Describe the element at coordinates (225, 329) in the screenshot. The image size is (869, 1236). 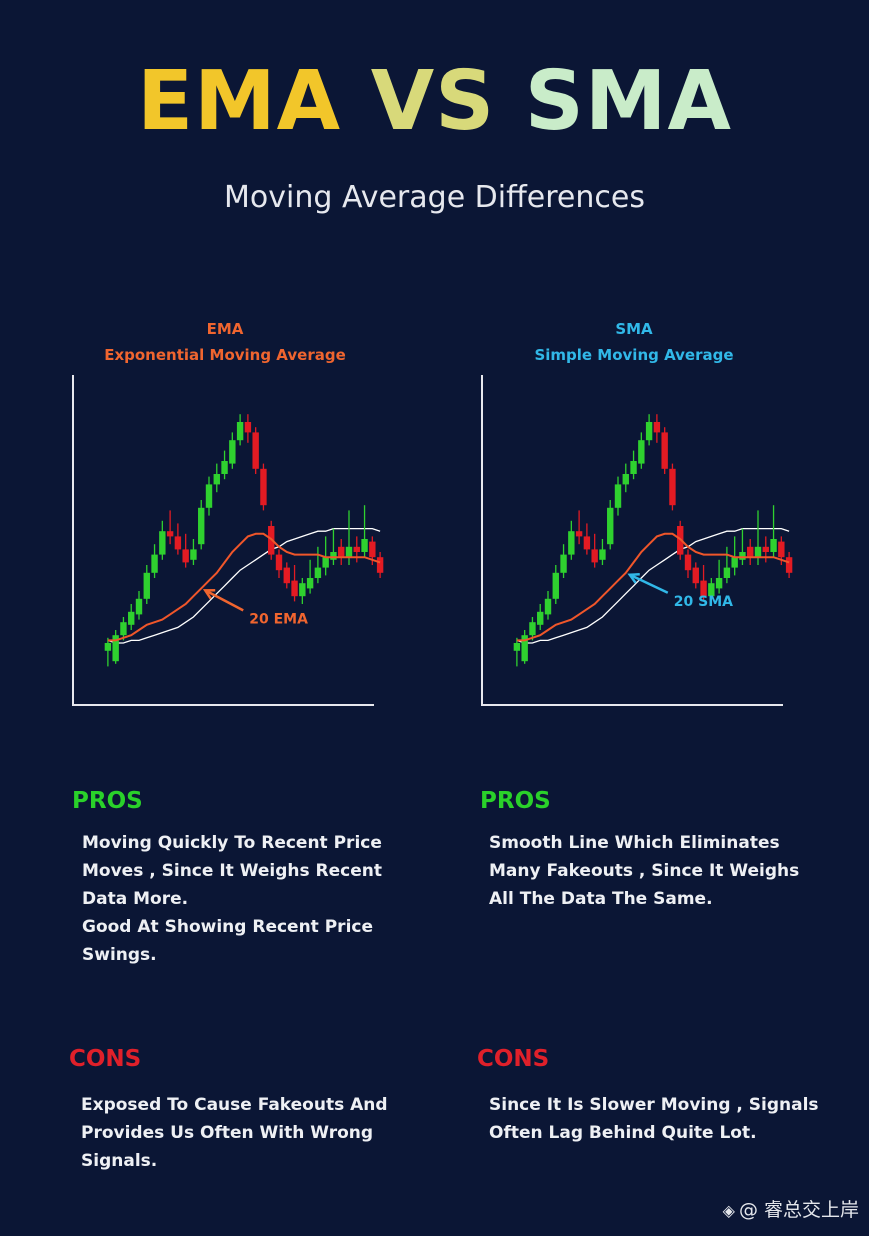
I see `ema-short-label: EMA` at that location.